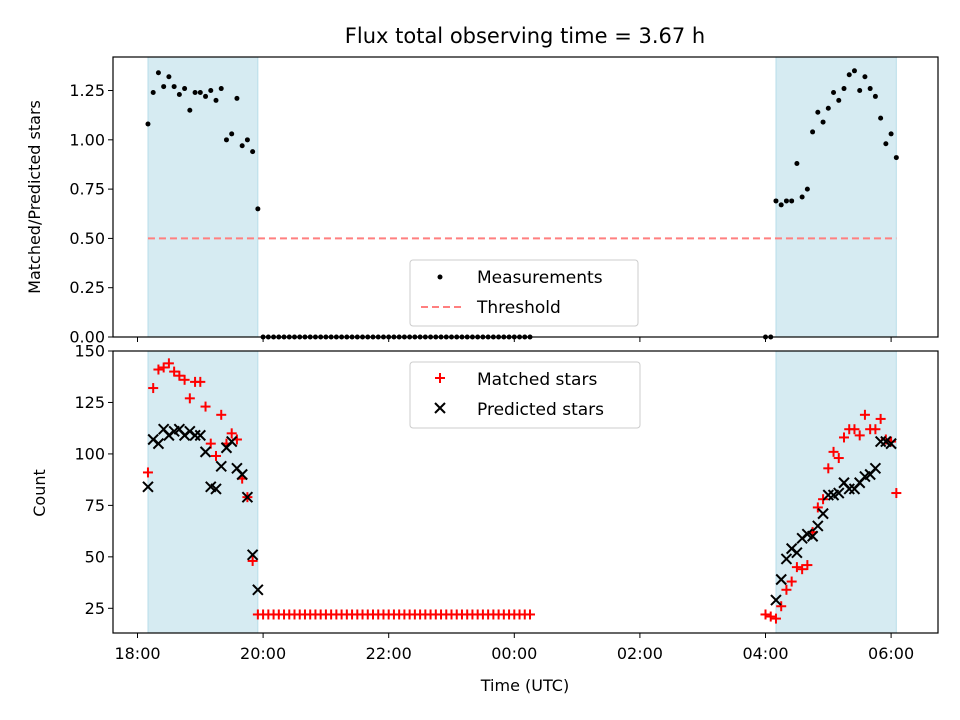 The image size is (960, 720). I want to click on bottom-ytick-label: 50, so click(95, 556).